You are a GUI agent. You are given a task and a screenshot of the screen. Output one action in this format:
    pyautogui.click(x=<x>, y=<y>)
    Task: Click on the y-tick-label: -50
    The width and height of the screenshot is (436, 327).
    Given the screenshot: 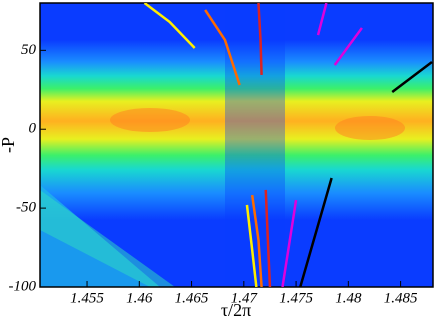 What is the action you would take?
    pyautogui.click(x=26, y=208)
    